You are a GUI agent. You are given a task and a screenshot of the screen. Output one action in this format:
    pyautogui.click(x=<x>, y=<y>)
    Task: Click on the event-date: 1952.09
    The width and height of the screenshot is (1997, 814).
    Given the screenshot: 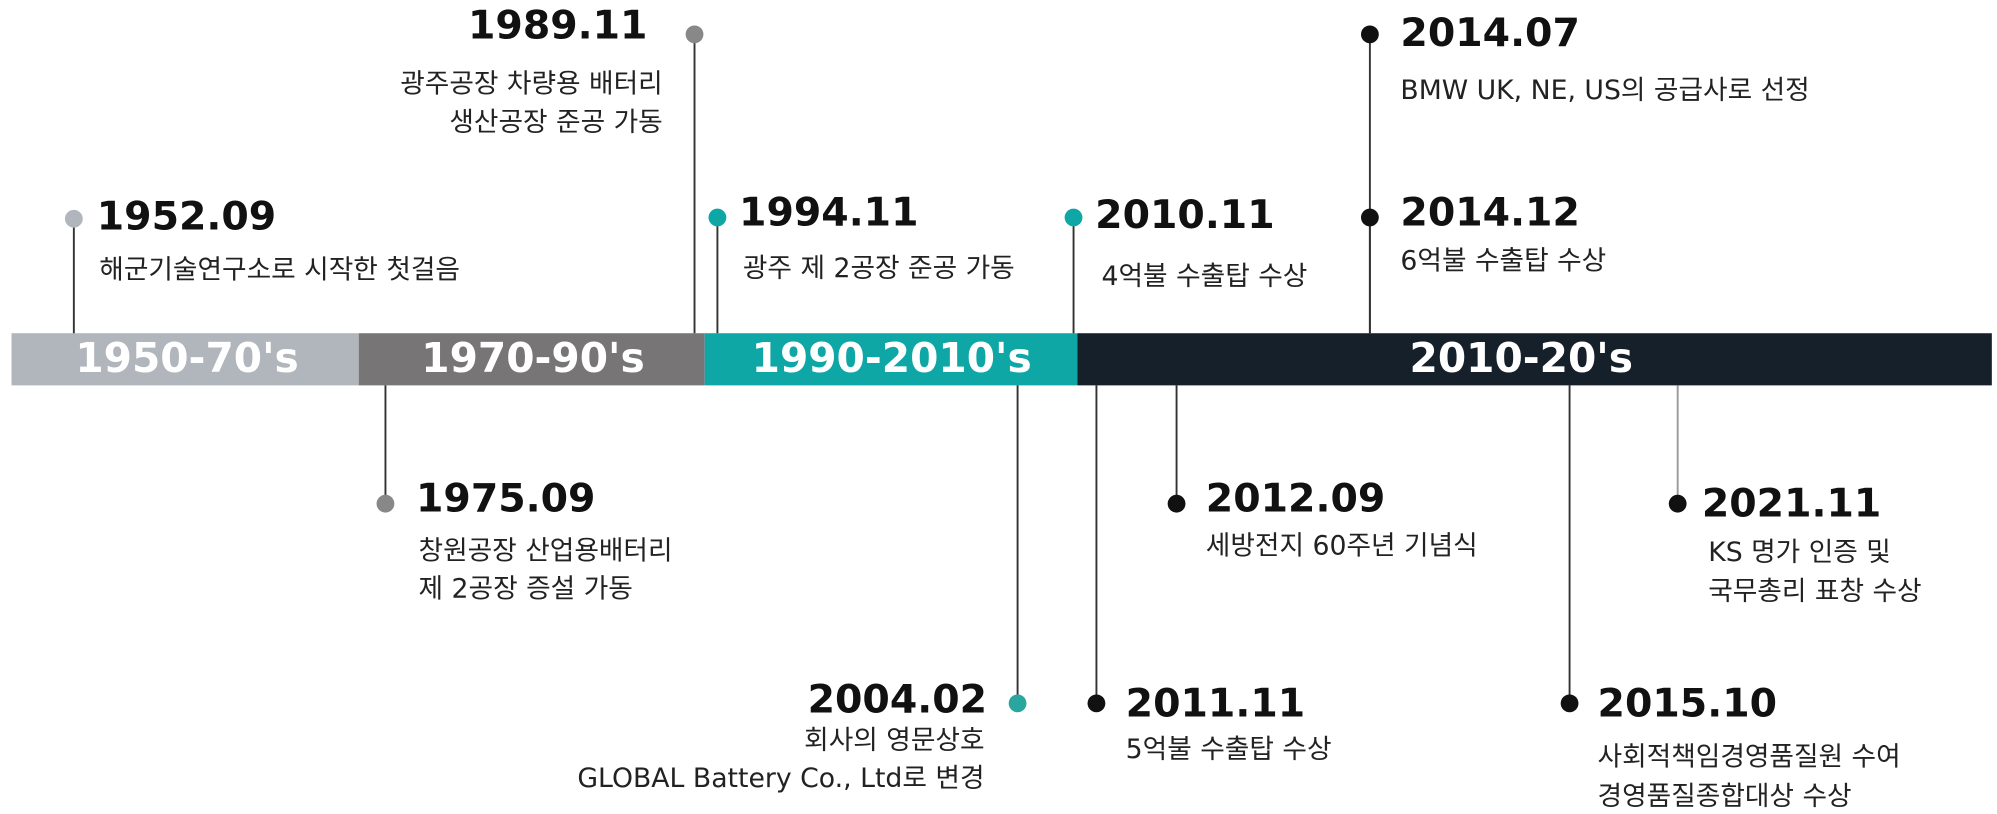 What is the action you would take?
    pyautogui.click(x=186, y=216)
    